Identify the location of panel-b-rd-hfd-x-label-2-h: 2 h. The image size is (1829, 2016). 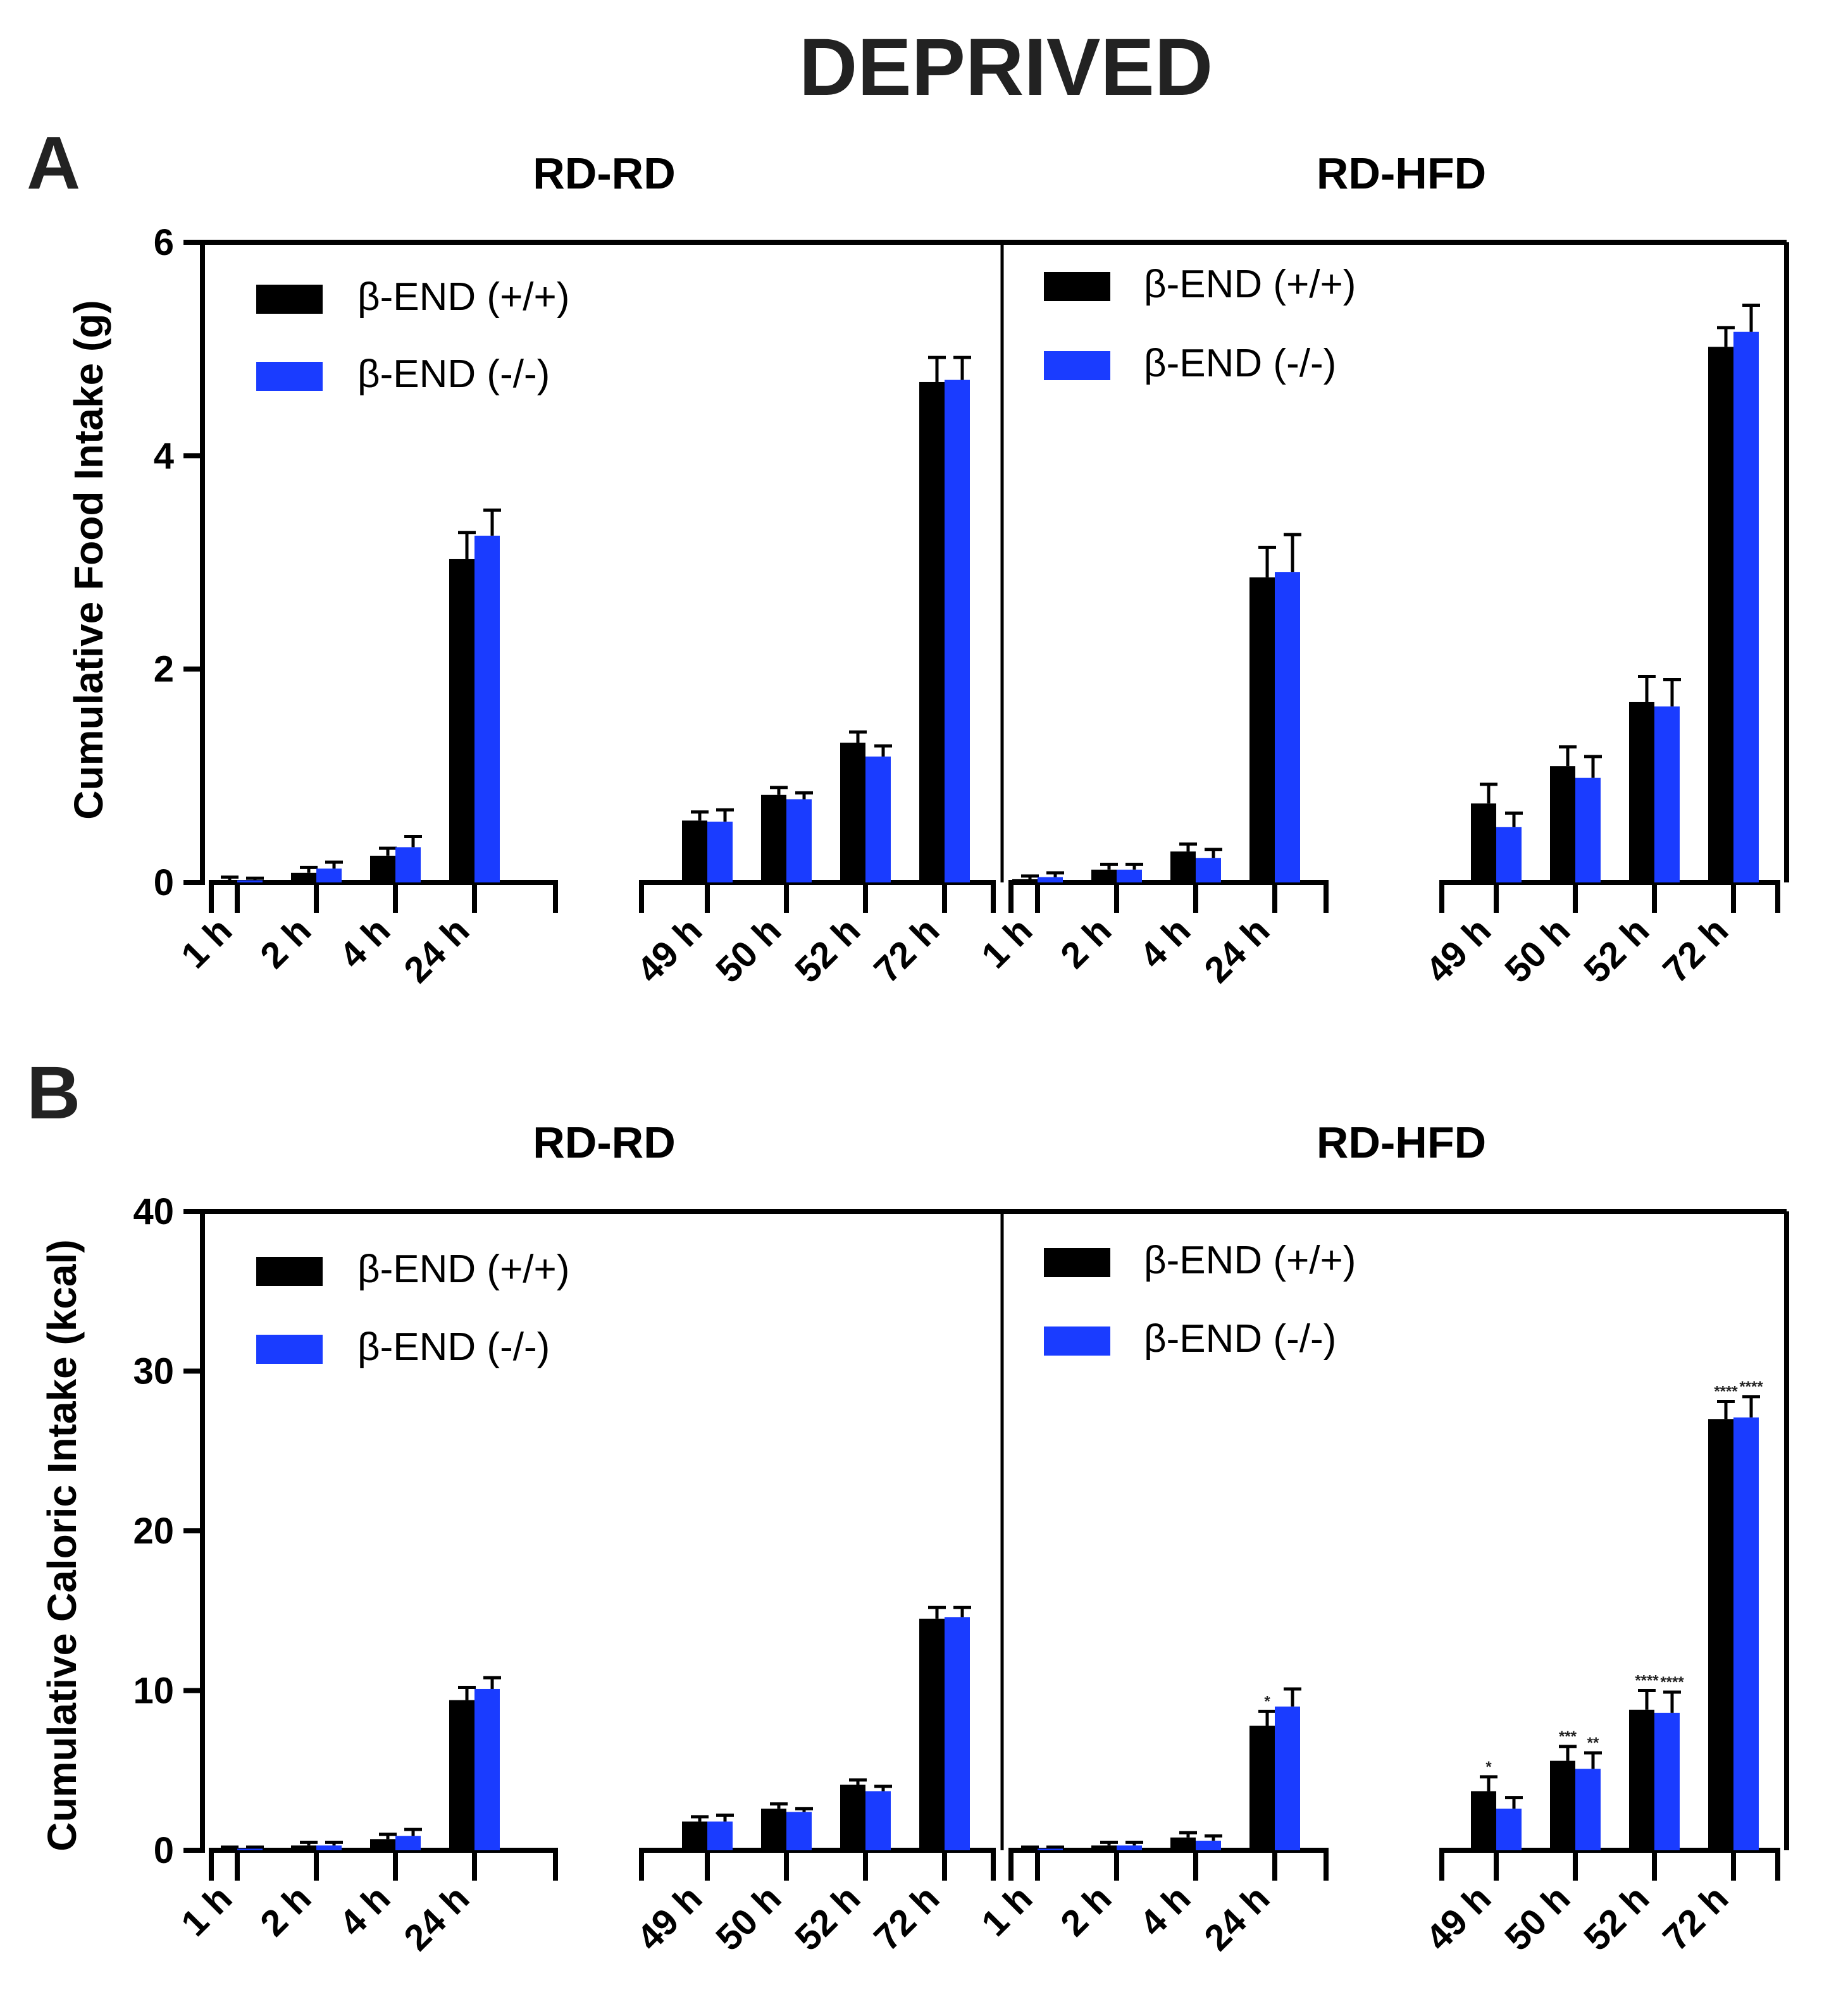
(1086, 1910).